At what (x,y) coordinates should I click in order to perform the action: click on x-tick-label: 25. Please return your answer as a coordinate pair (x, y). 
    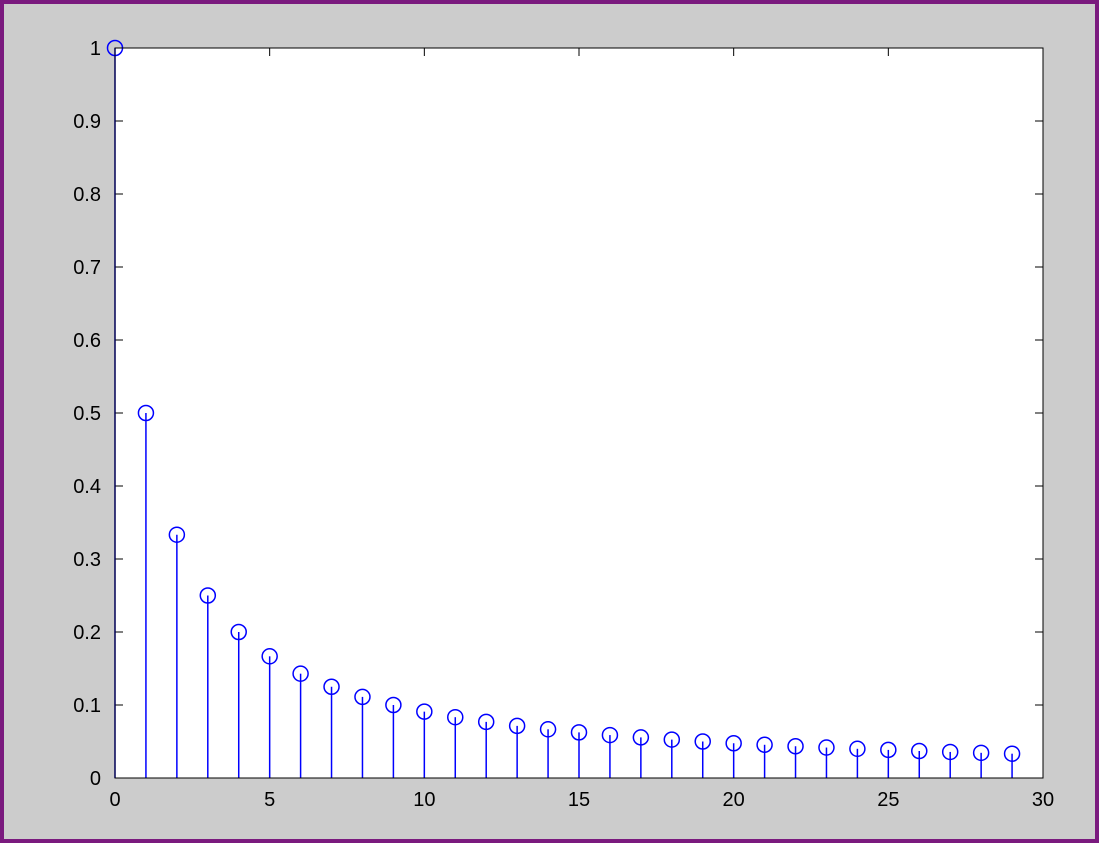
    Looking at the image, I should click on (888, 800).